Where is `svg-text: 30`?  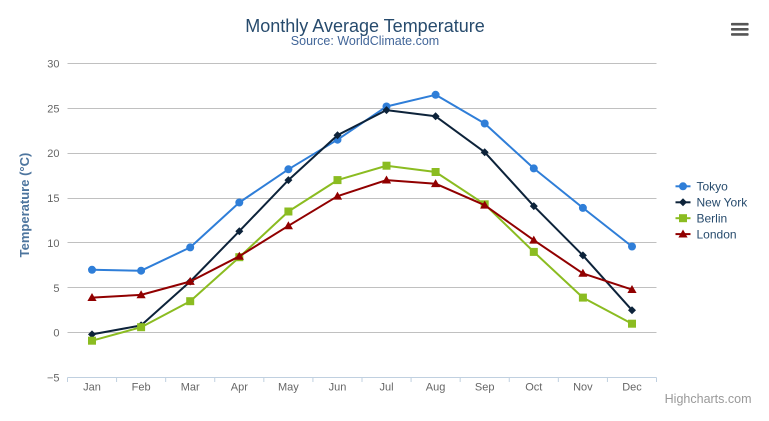
svg-text: 30 is located at coordinates (53, 64).